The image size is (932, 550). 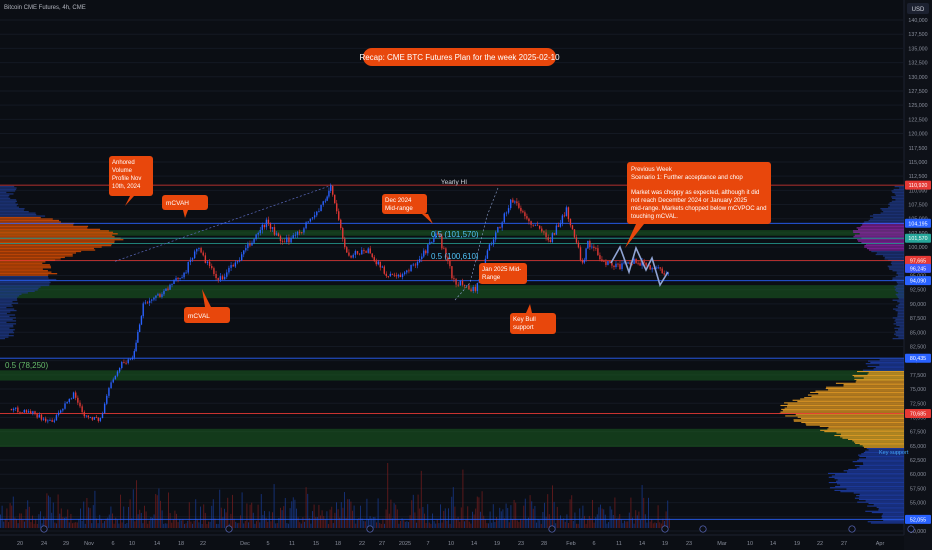 What do you see at coordinates (26, 365) in the screenshot?
I see `fib-label-78250: 0.5 (78,250)` at bounding box center [26, 365].